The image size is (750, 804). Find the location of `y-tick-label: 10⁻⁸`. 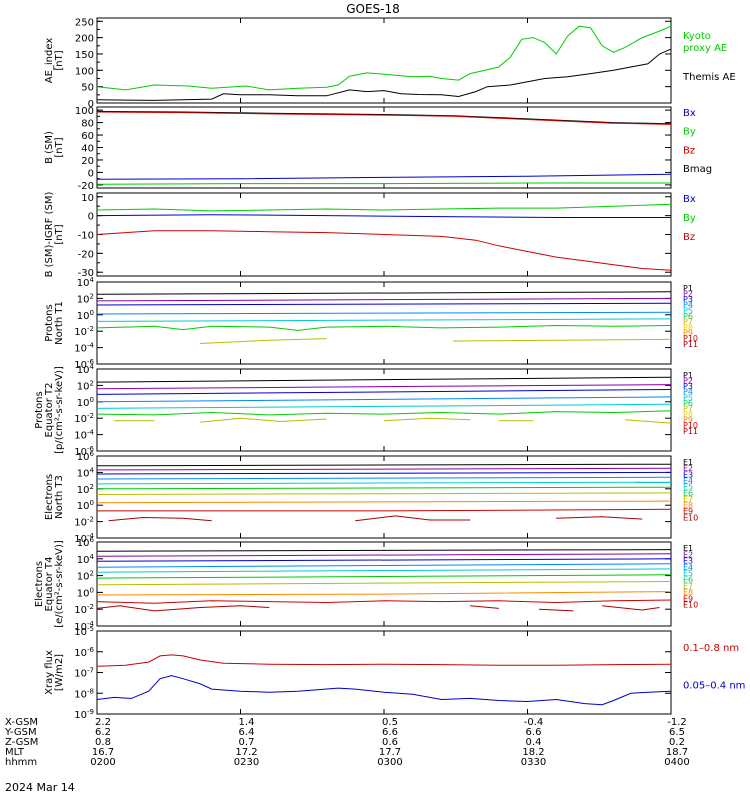

y-tick-label: 10⁻⁸ is located at coordinates (84, 693).